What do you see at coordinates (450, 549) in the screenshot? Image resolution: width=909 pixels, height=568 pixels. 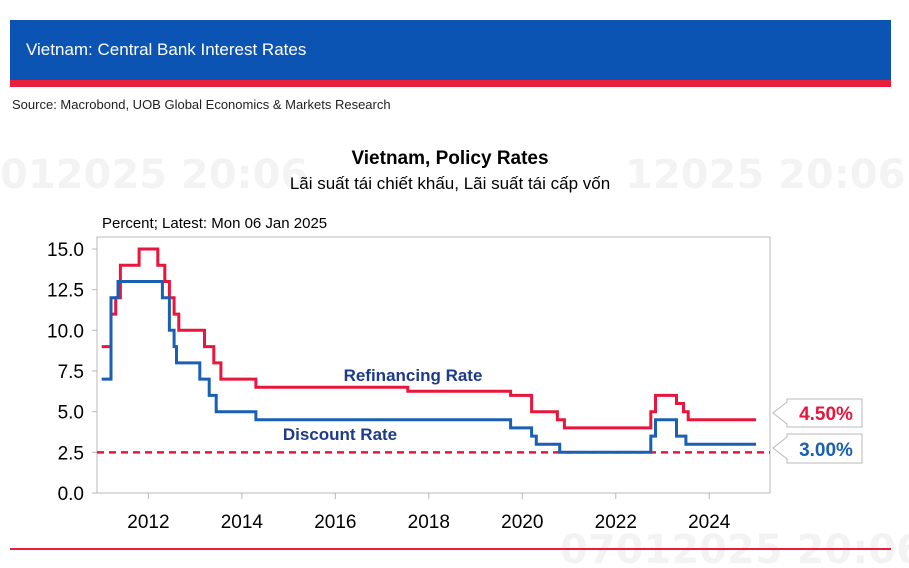 I see `footer-rule` at bounding box center [450, 549].